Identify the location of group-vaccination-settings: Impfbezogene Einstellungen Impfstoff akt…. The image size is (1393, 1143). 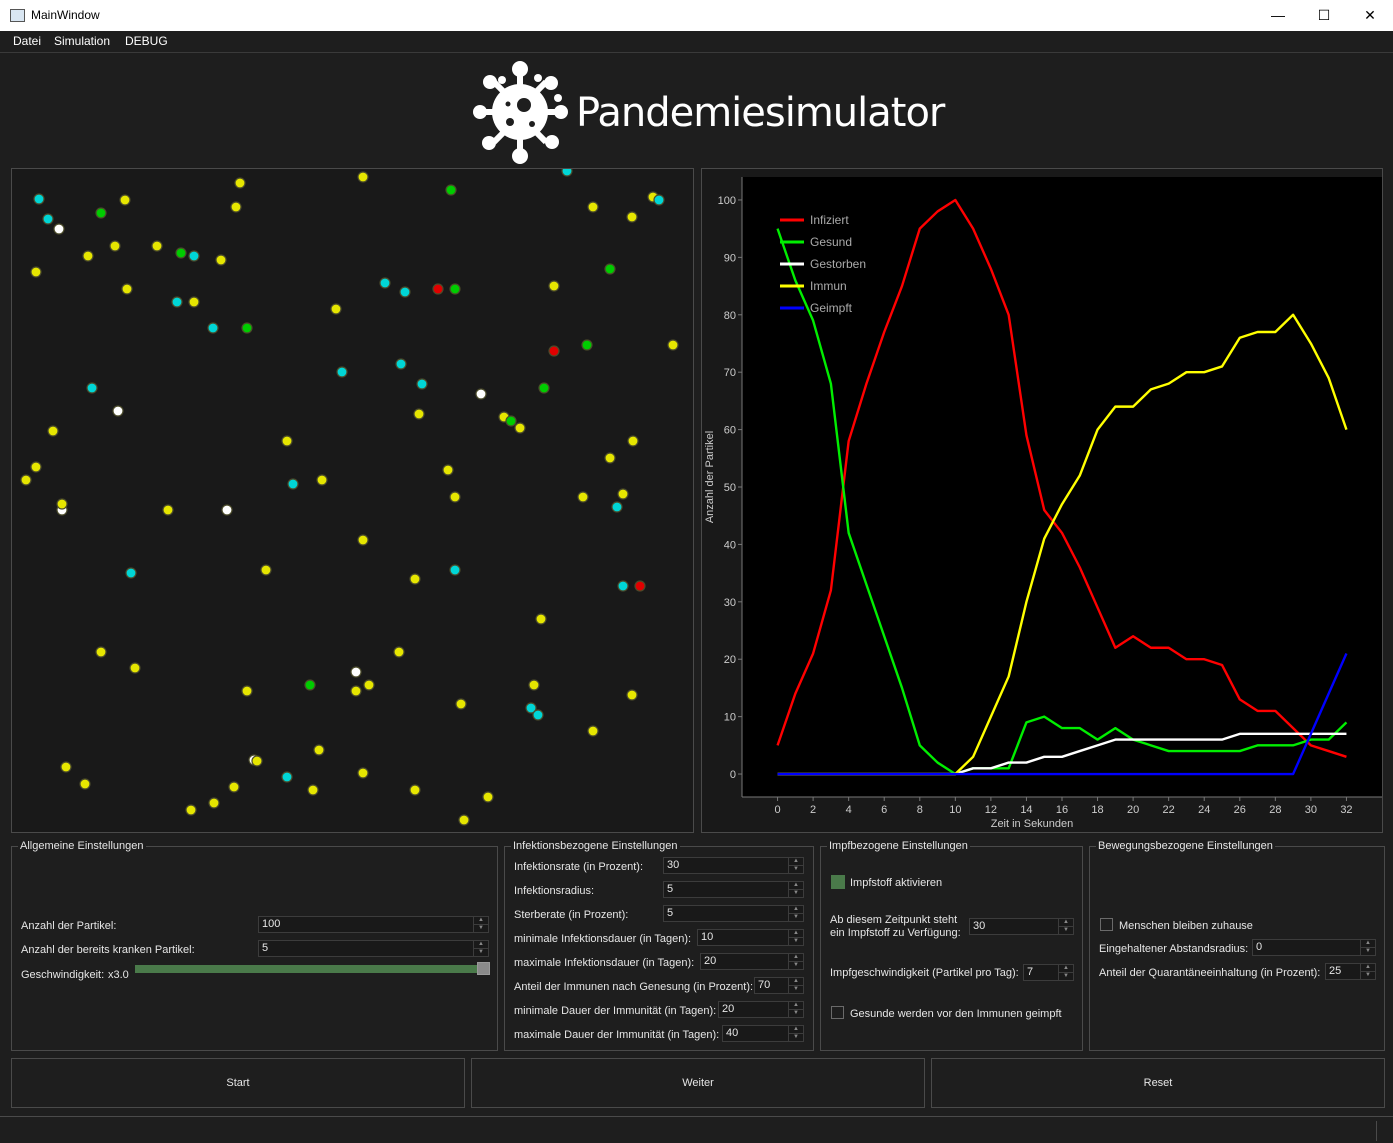
(951, 945).